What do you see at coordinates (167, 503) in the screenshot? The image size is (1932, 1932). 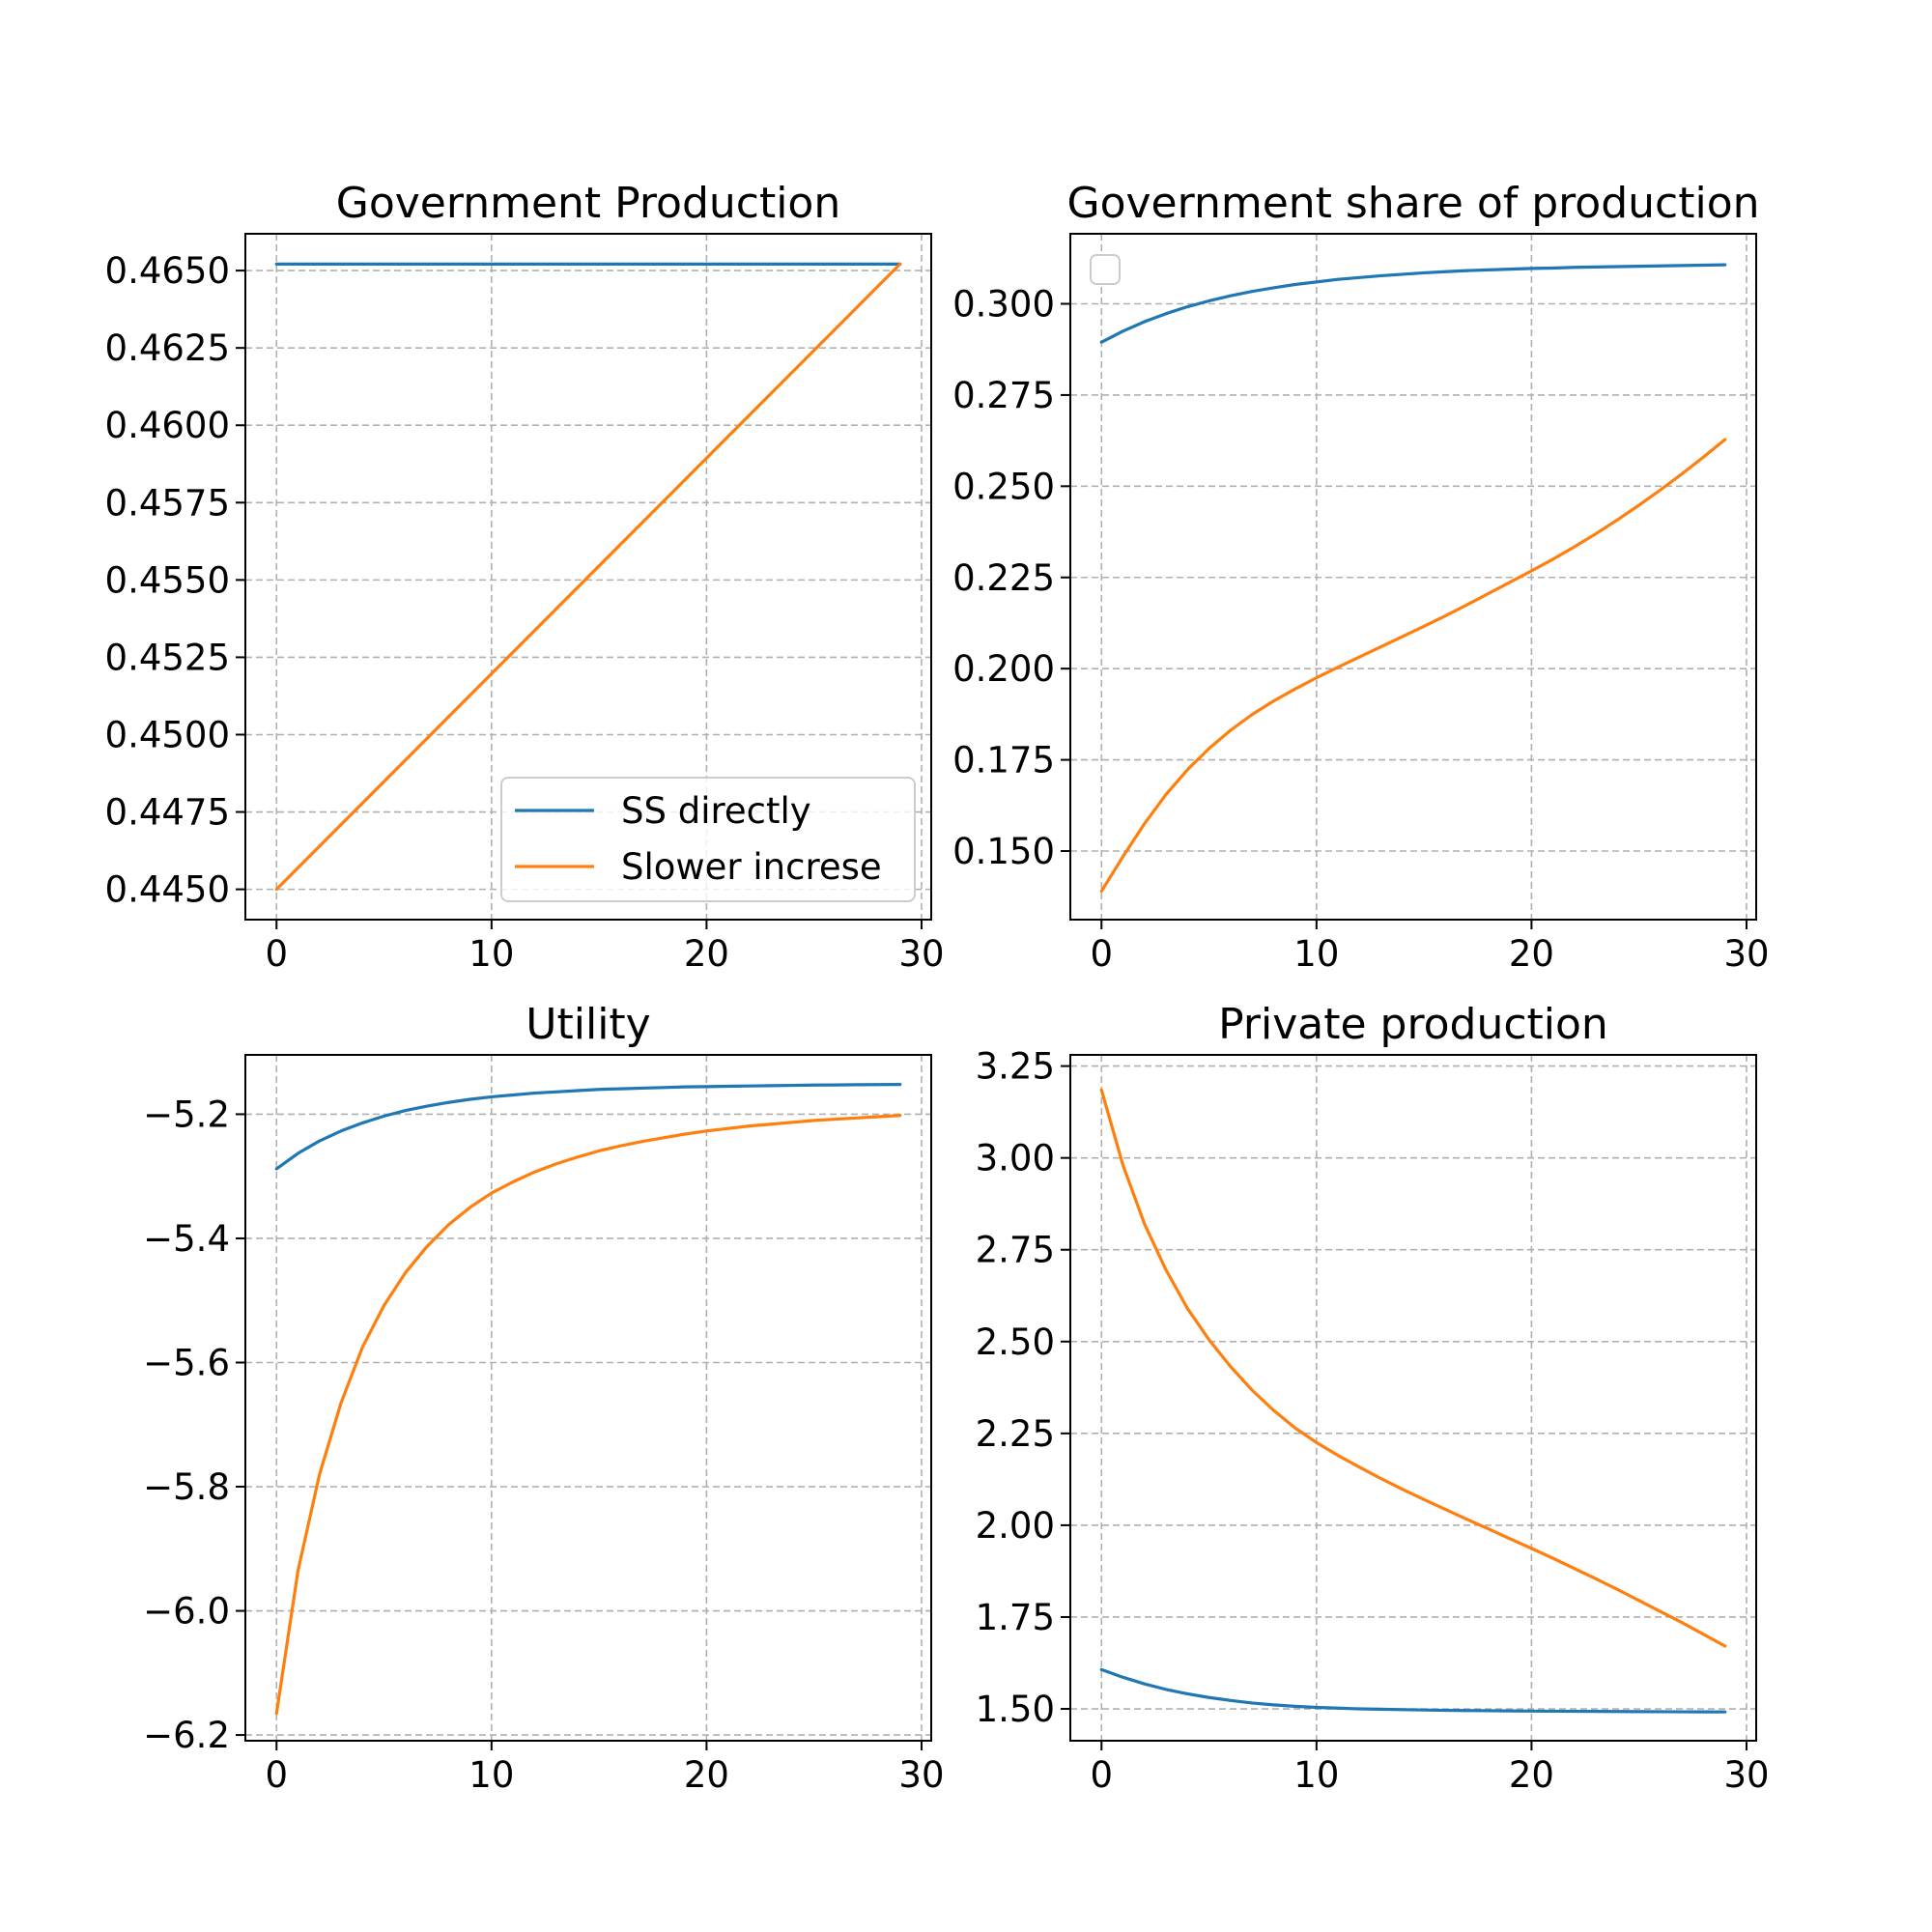 I see `government-production-y-tick-label: 0.4575` at bounding box center [167, 503].